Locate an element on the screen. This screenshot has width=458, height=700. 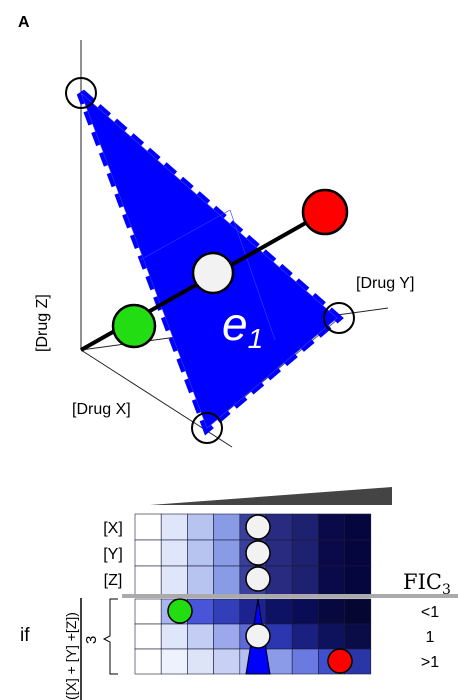
green-point is located at coordinates (134, 326).